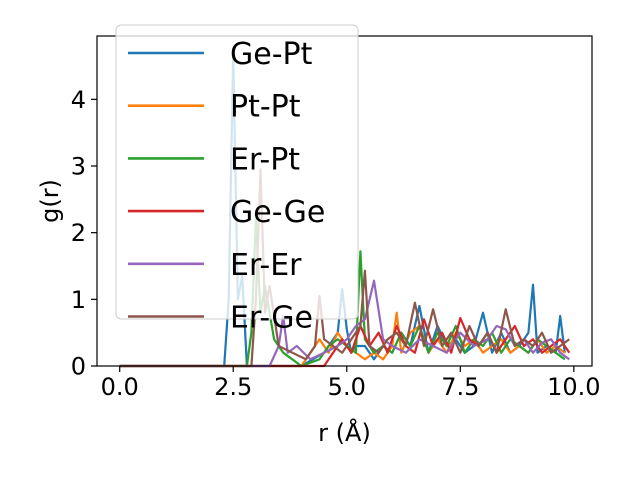 This screenshot has height=480, width=640. I want to click on y-axis-title: g(r), so click(50, 201).